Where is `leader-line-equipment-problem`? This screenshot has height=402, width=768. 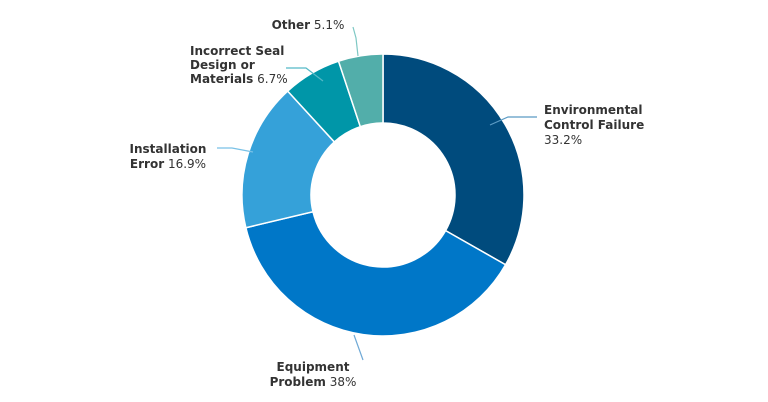
leader-line-equipment-problem is located at coordinates (358, 347).